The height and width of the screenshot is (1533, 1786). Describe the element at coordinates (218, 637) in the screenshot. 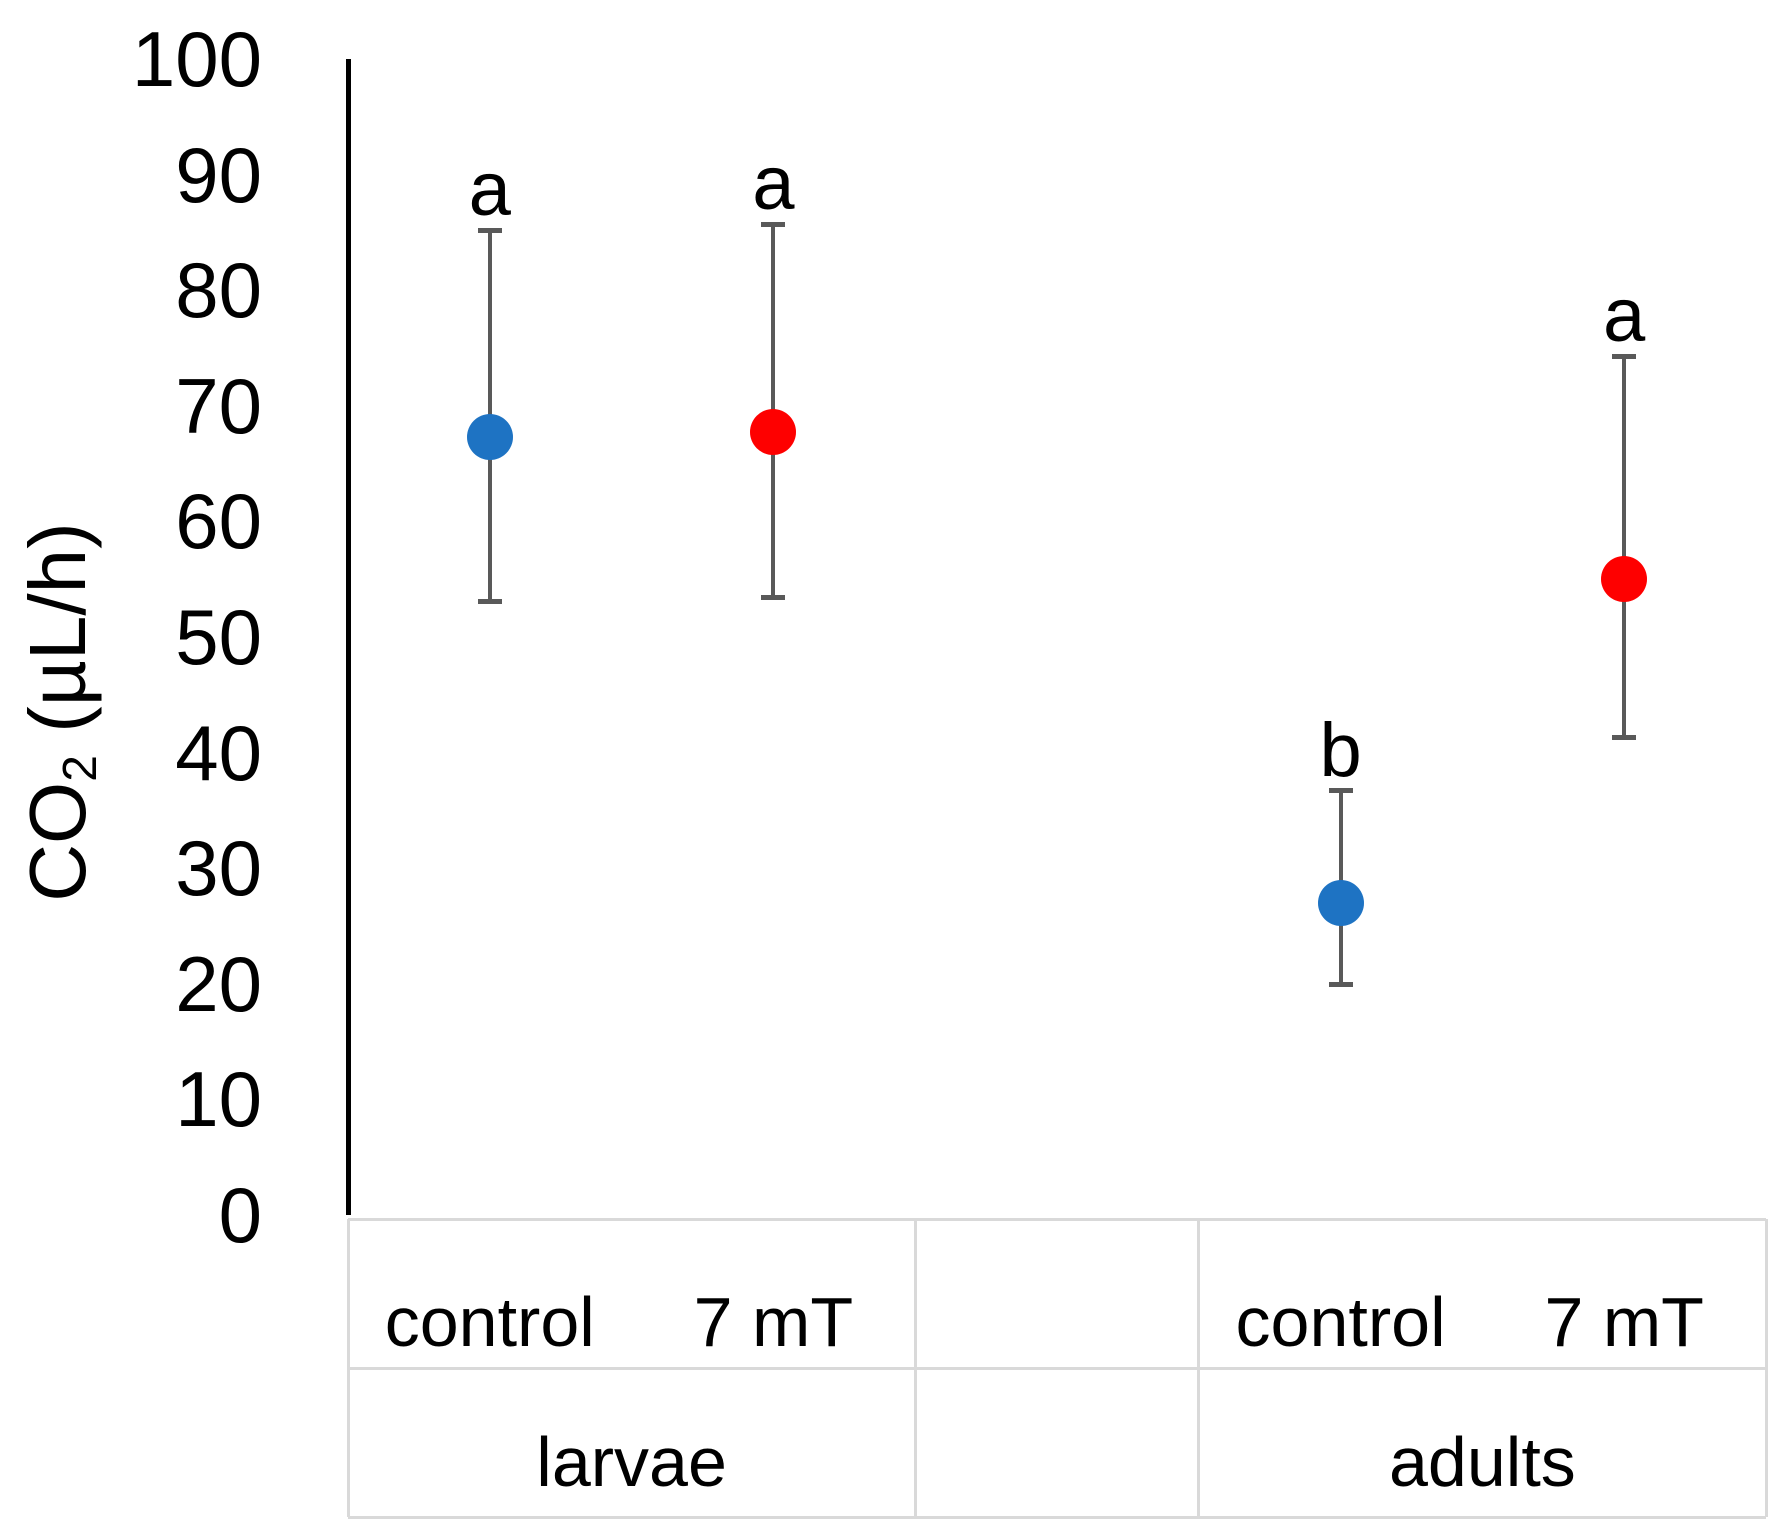

I see `y-tick-label-50: 50` at that location.